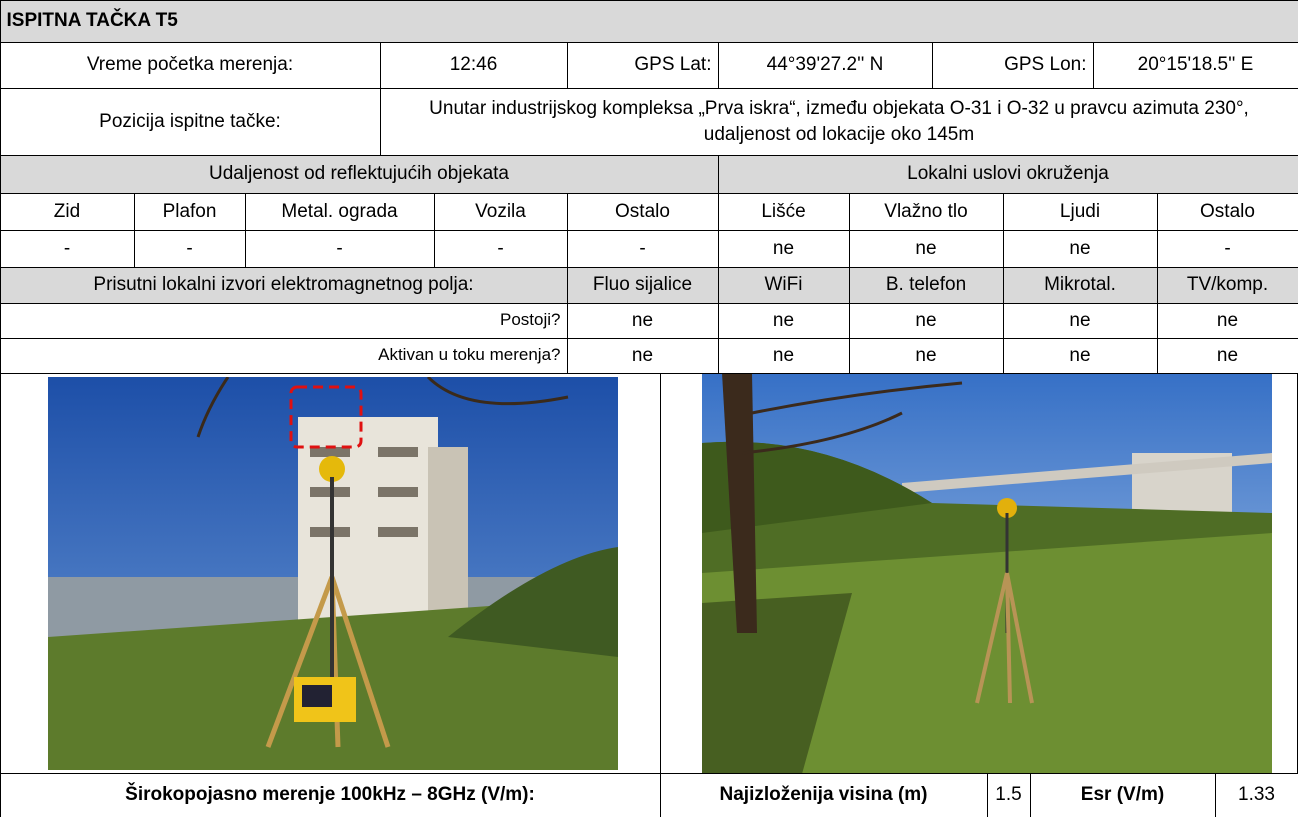 This screenshot has width=1298, height=817. Describe the element at coordinates (926, 211) in the screenshot. I see `column-header: Vlažno tlo` at that location.